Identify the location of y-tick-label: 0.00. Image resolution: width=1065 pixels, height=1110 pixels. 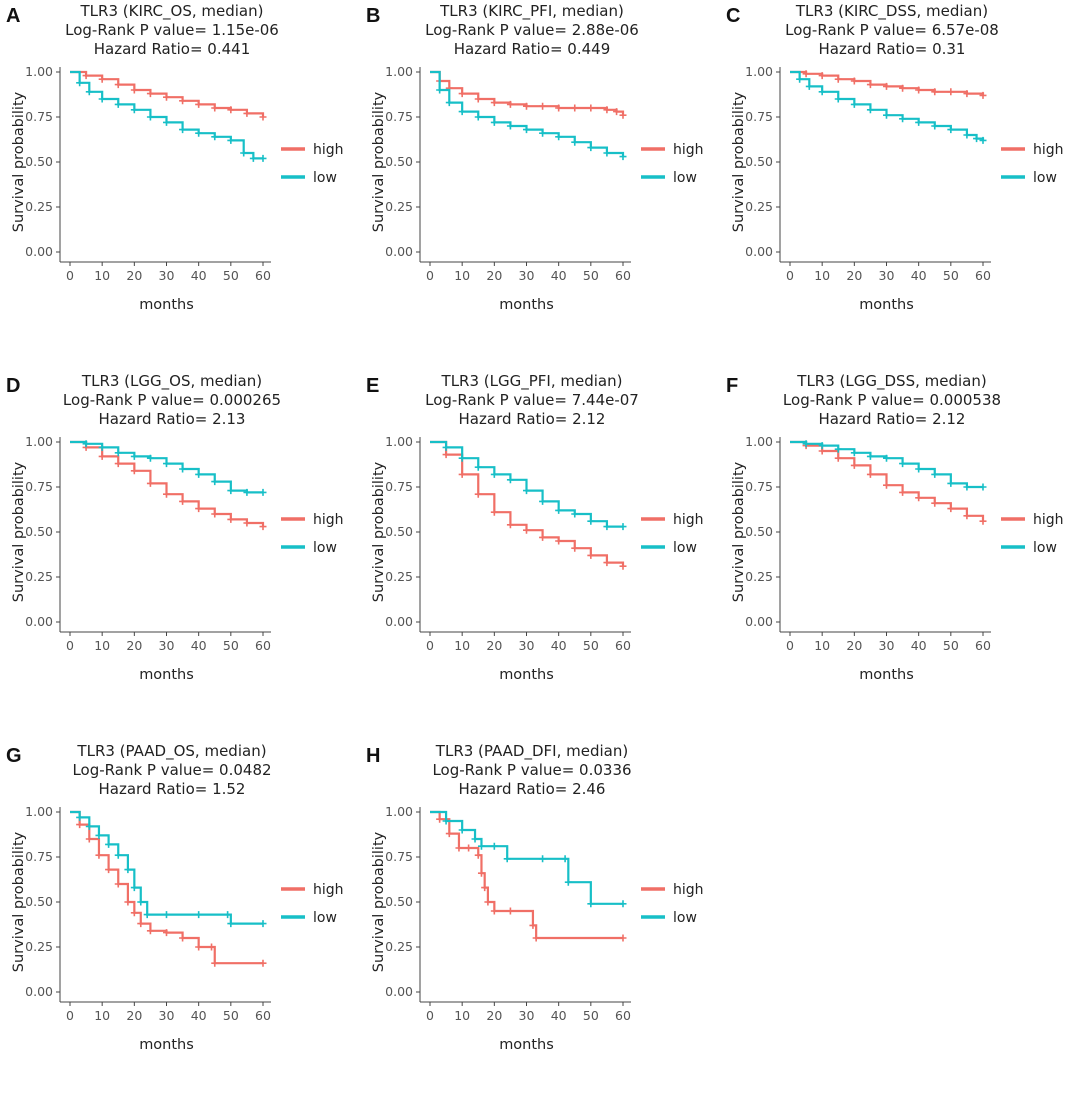
(39, 991).